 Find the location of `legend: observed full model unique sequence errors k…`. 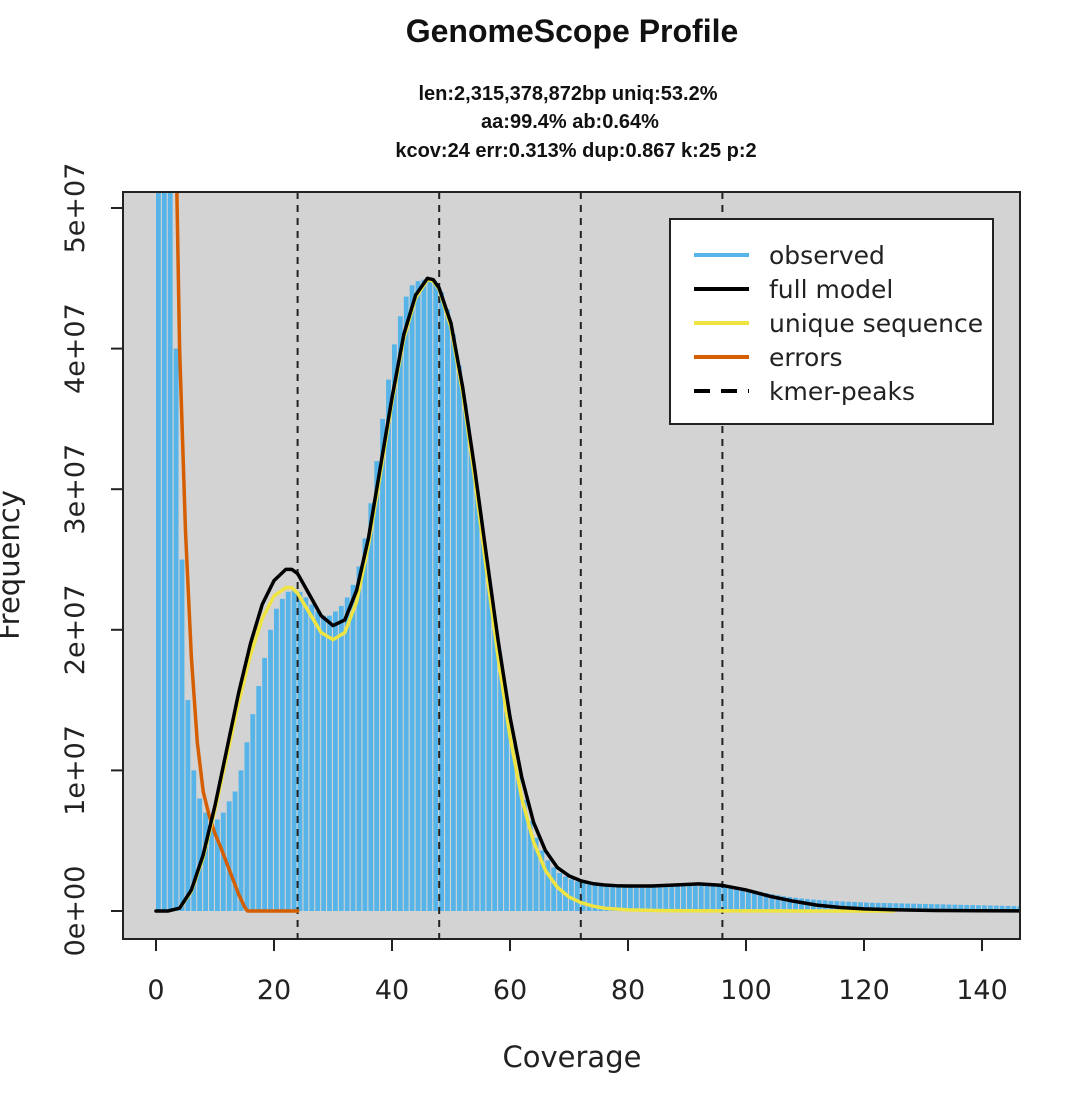

legend: observed full model unique sequence errors k… is located at coordinates (831, 321).